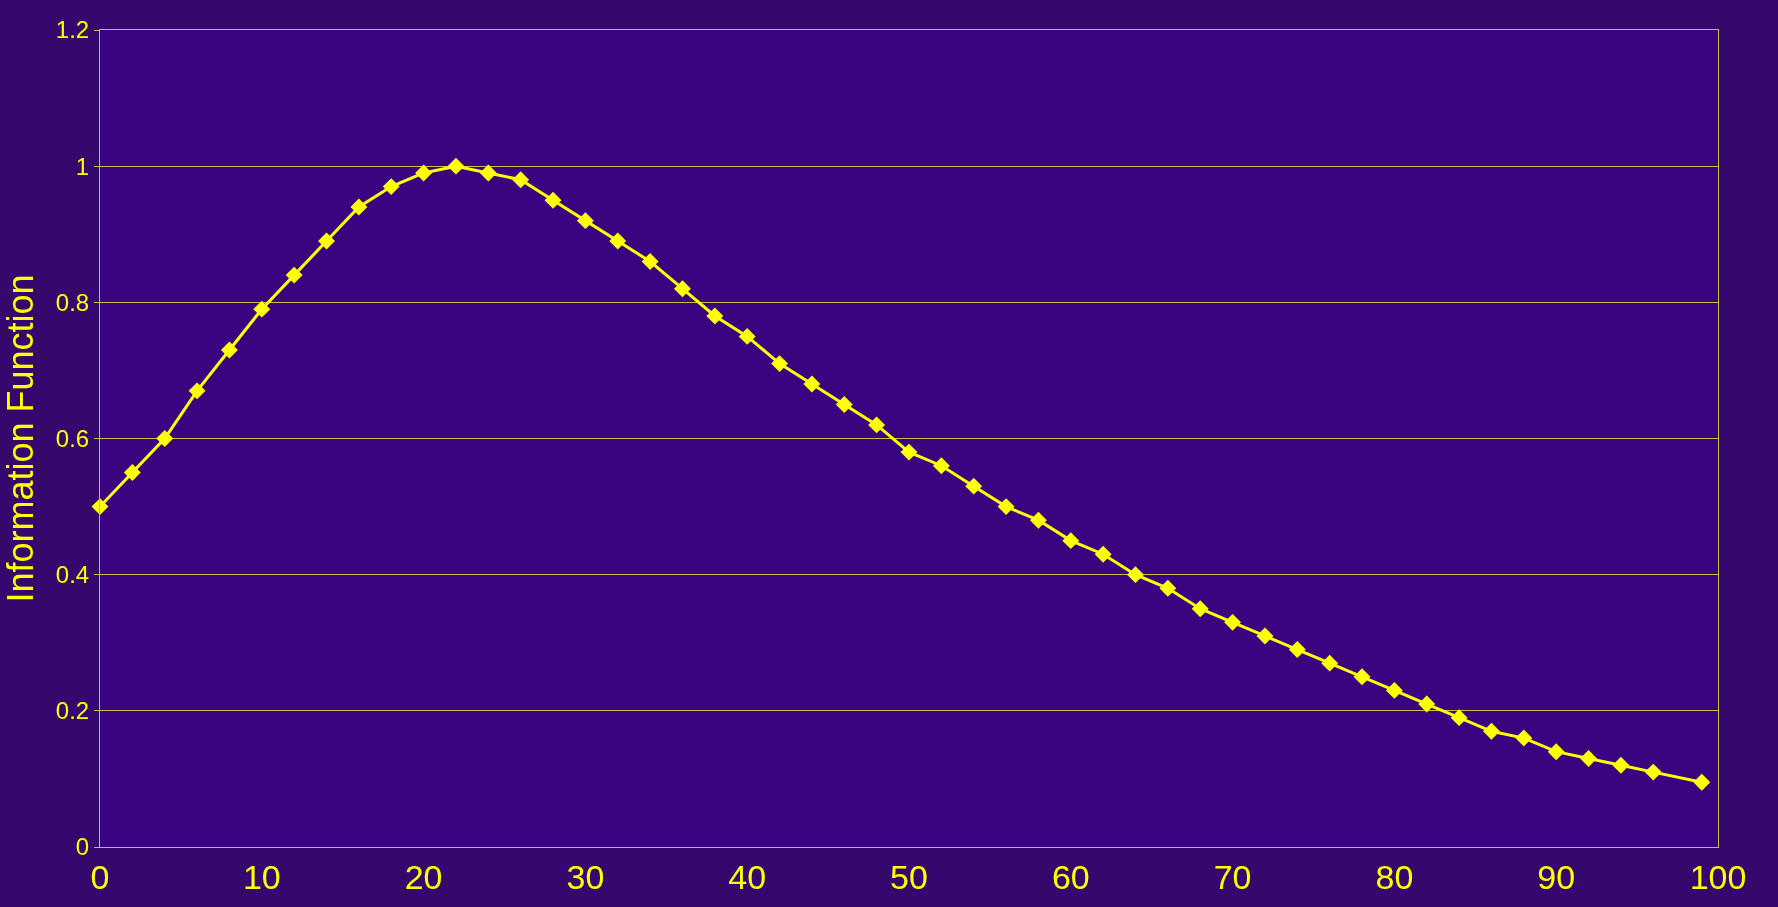 The width and height of the screenshot is (1778, 907). I want to click on y-tick-label: 0.8, so click(72, 302).